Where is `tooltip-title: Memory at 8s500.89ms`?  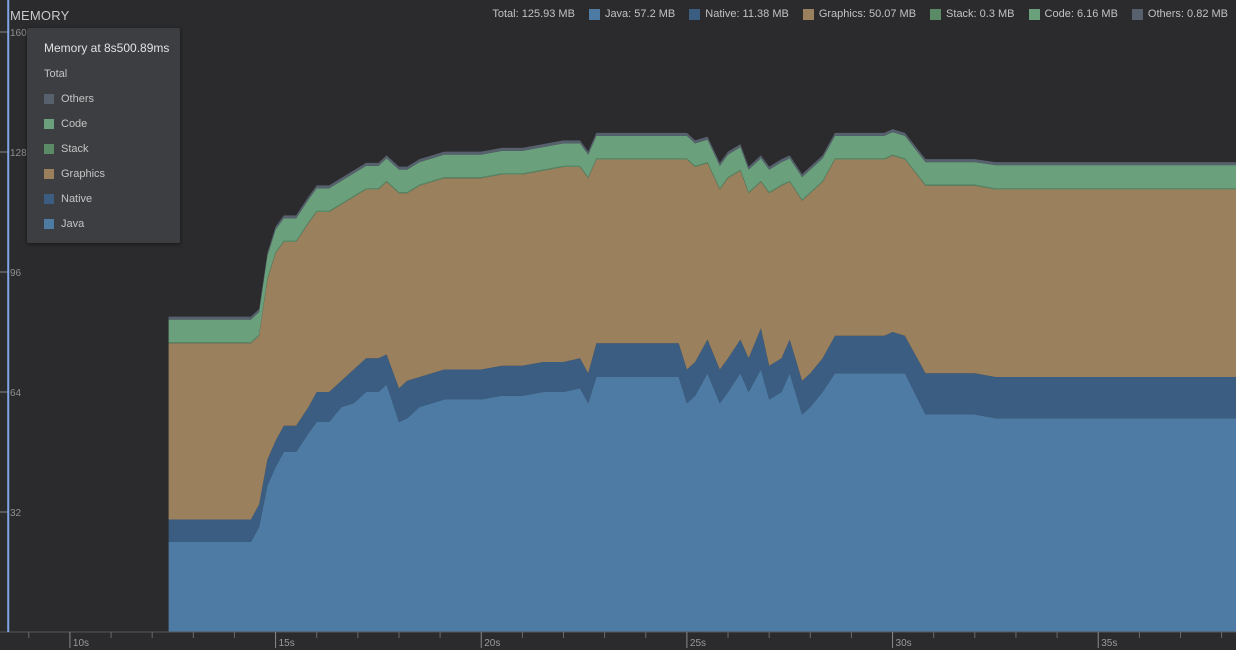
tooltip-title: Memory at 8s500.89ms is located at coordinates (107, 48).